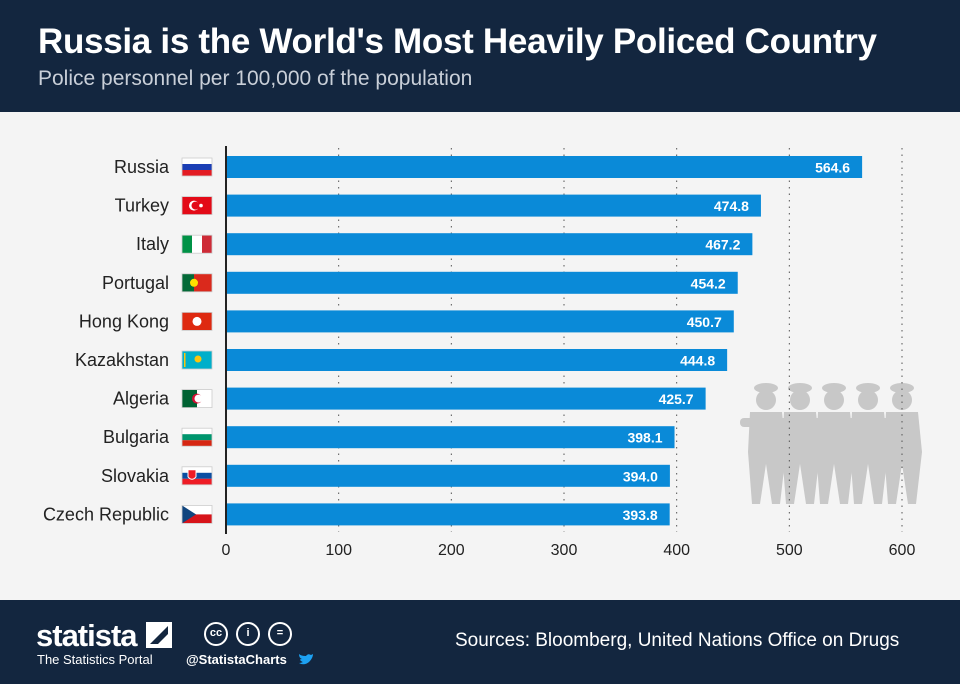 The width and height of the screenshot is (960, 684). Describe the element at coordinates (87, 635) in the screenshot. I see `statista-logo: statista` at that location.